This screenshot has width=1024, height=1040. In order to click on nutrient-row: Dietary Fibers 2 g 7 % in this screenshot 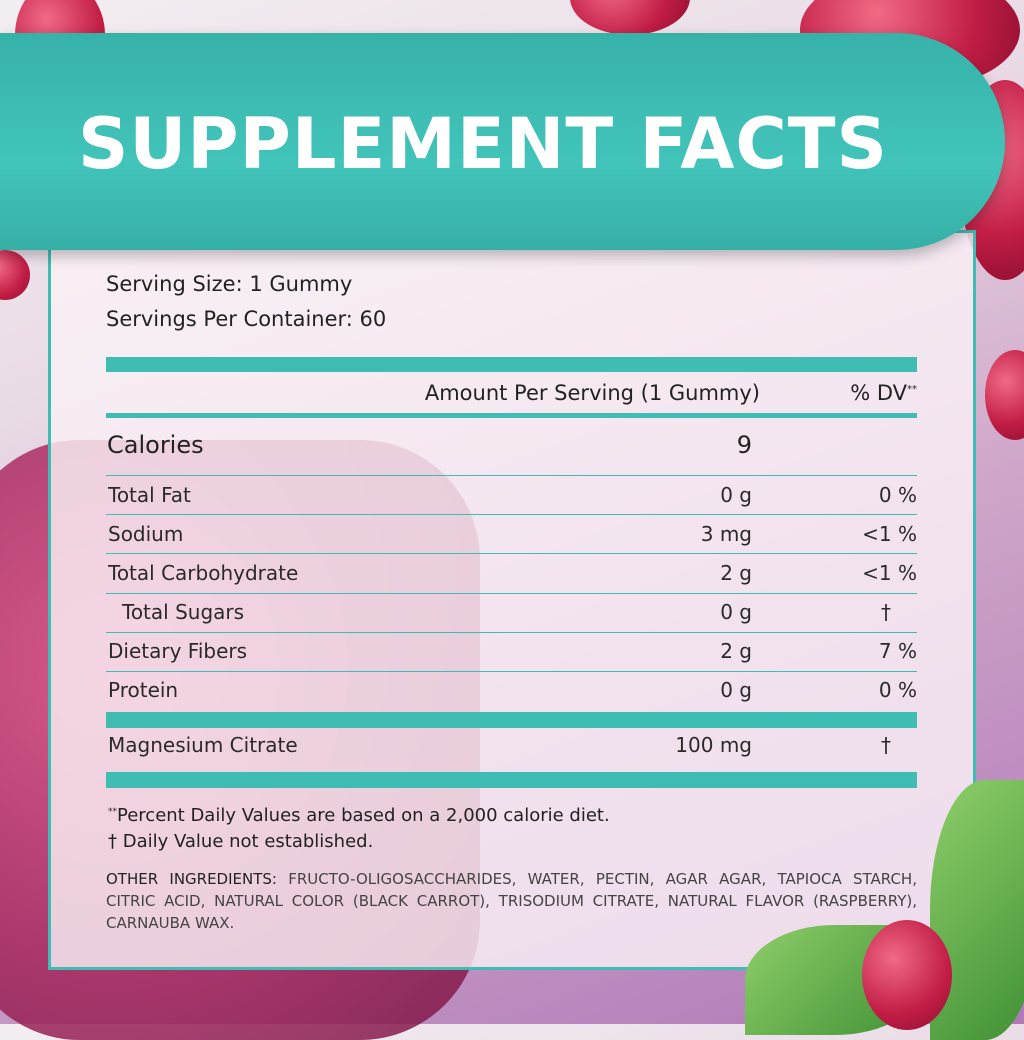, I will do `click(511, 654)`.